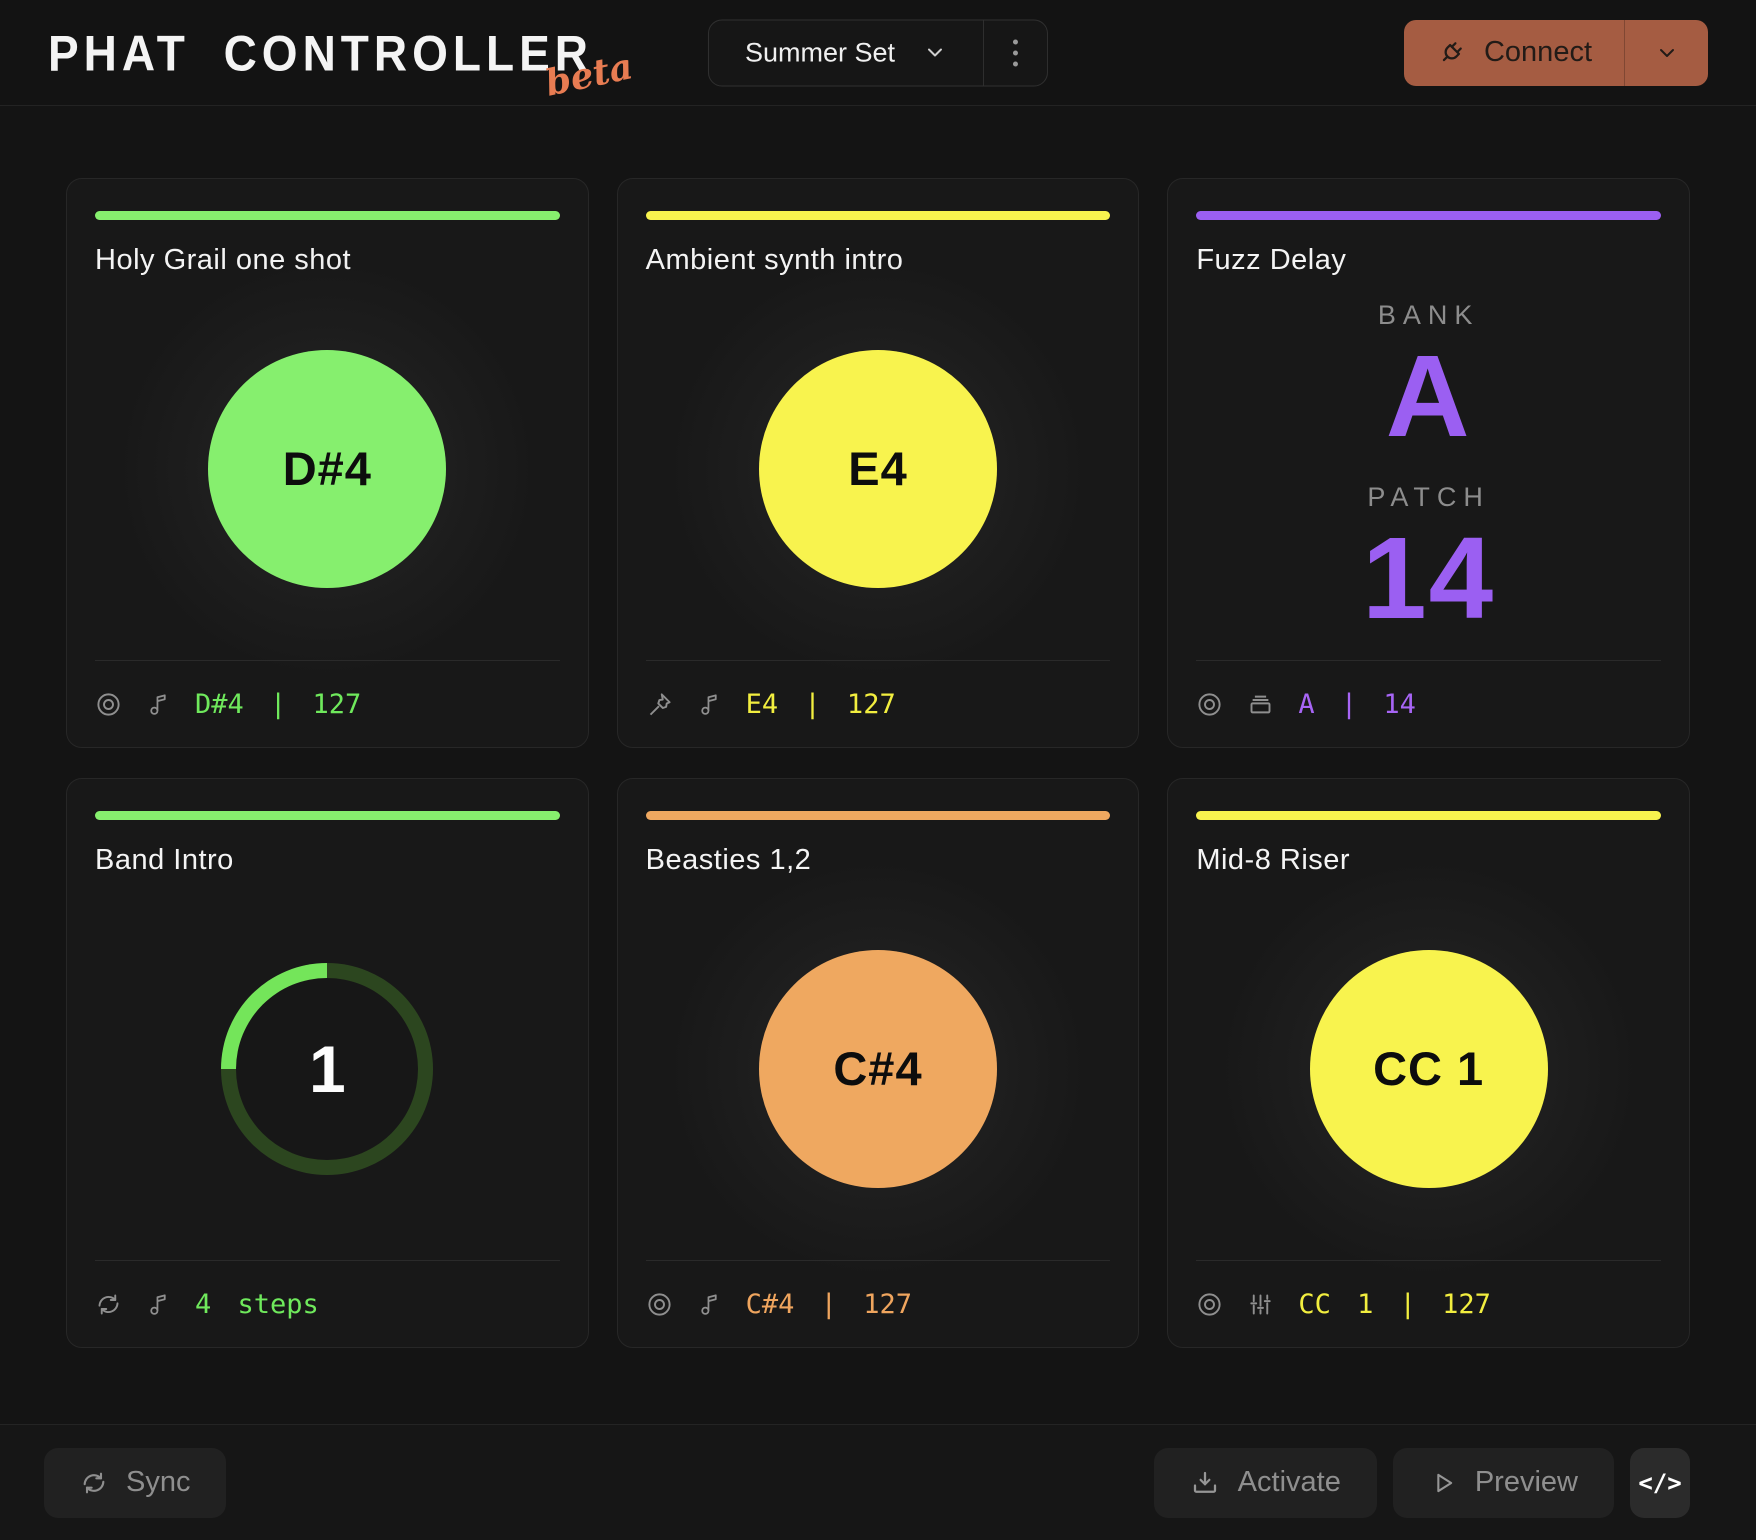 This screenshot has height=1540, width=1756. Describe the element at coordinates (1428, 315) in the screenshot. I see `bank-label: BANK` at that location.